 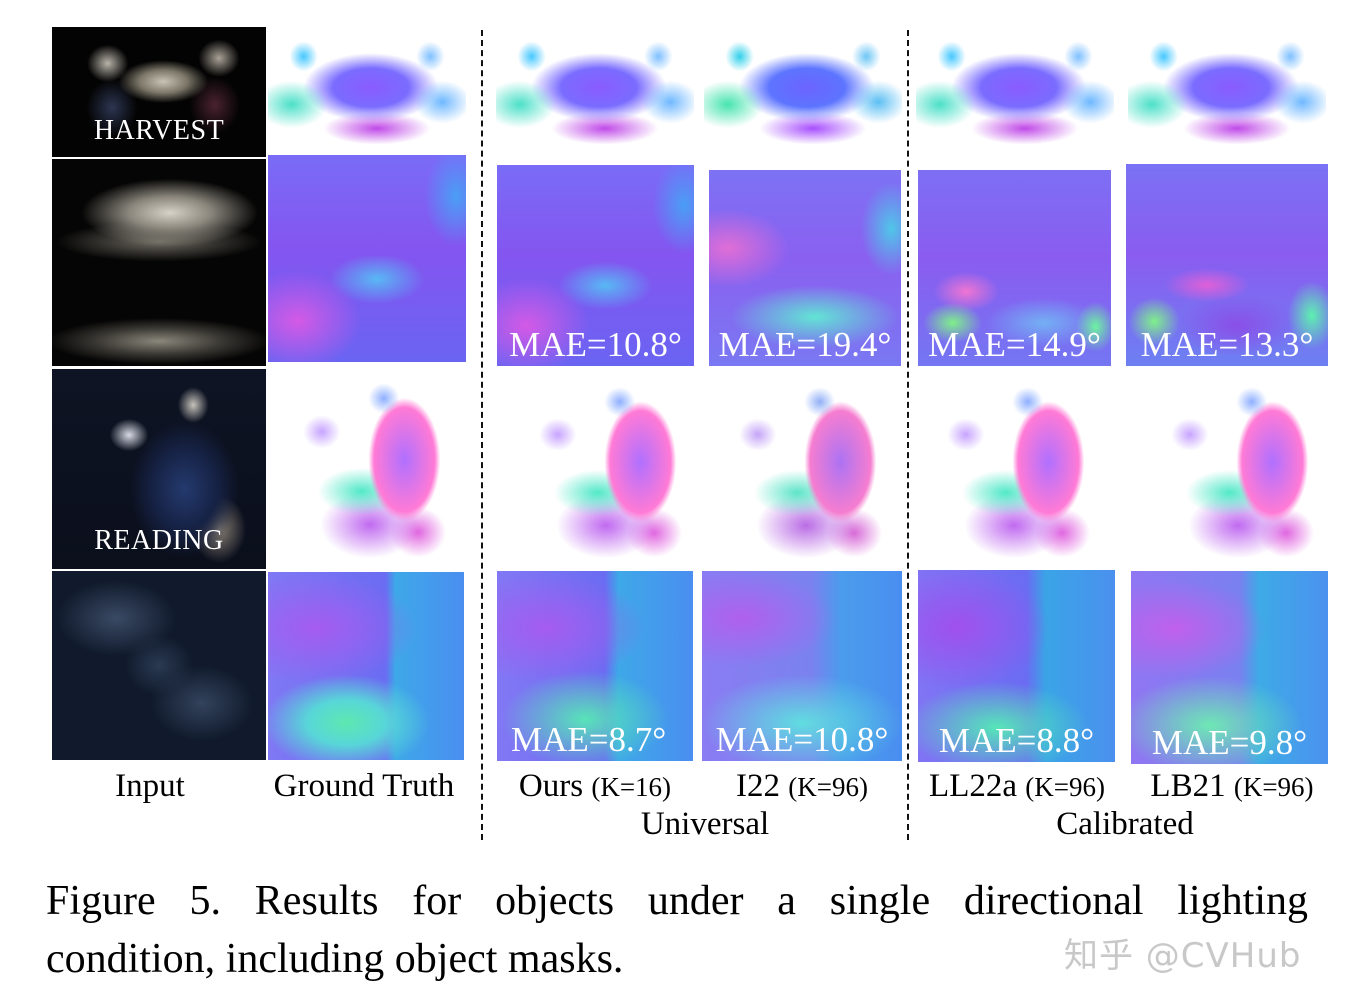 I want to click on i22-harvest-full, so click(x=803, y=90).